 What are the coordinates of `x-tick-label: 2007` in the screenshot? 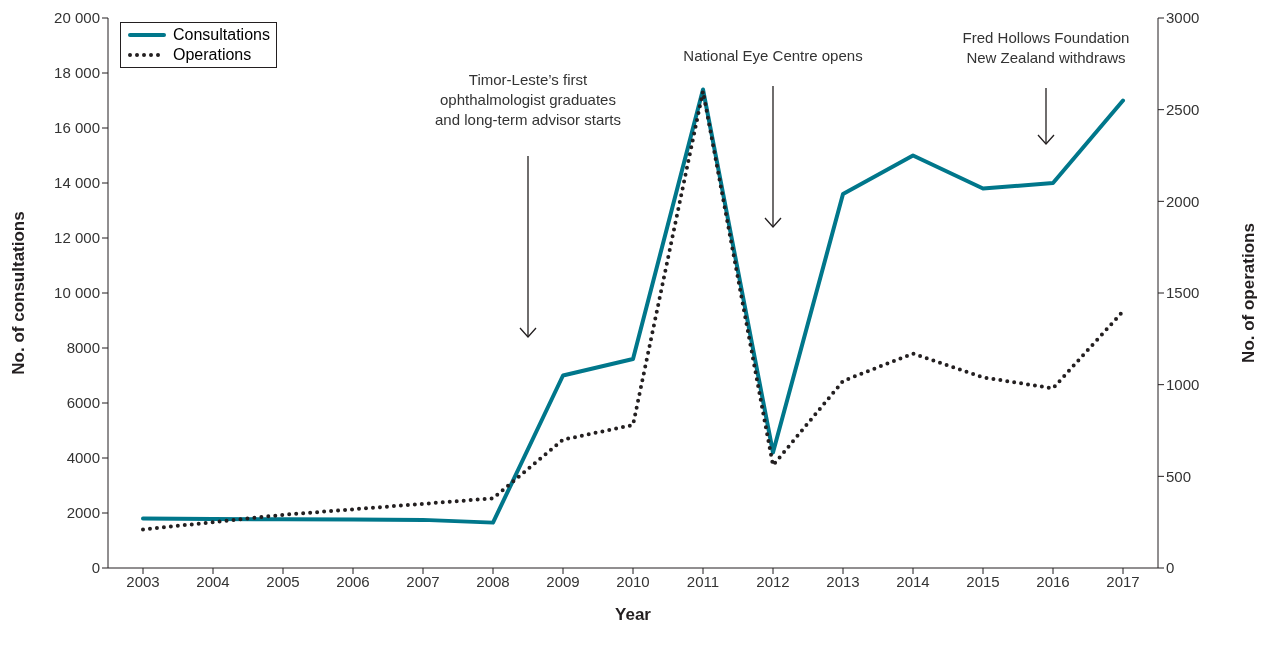 It's located at (423, 581).